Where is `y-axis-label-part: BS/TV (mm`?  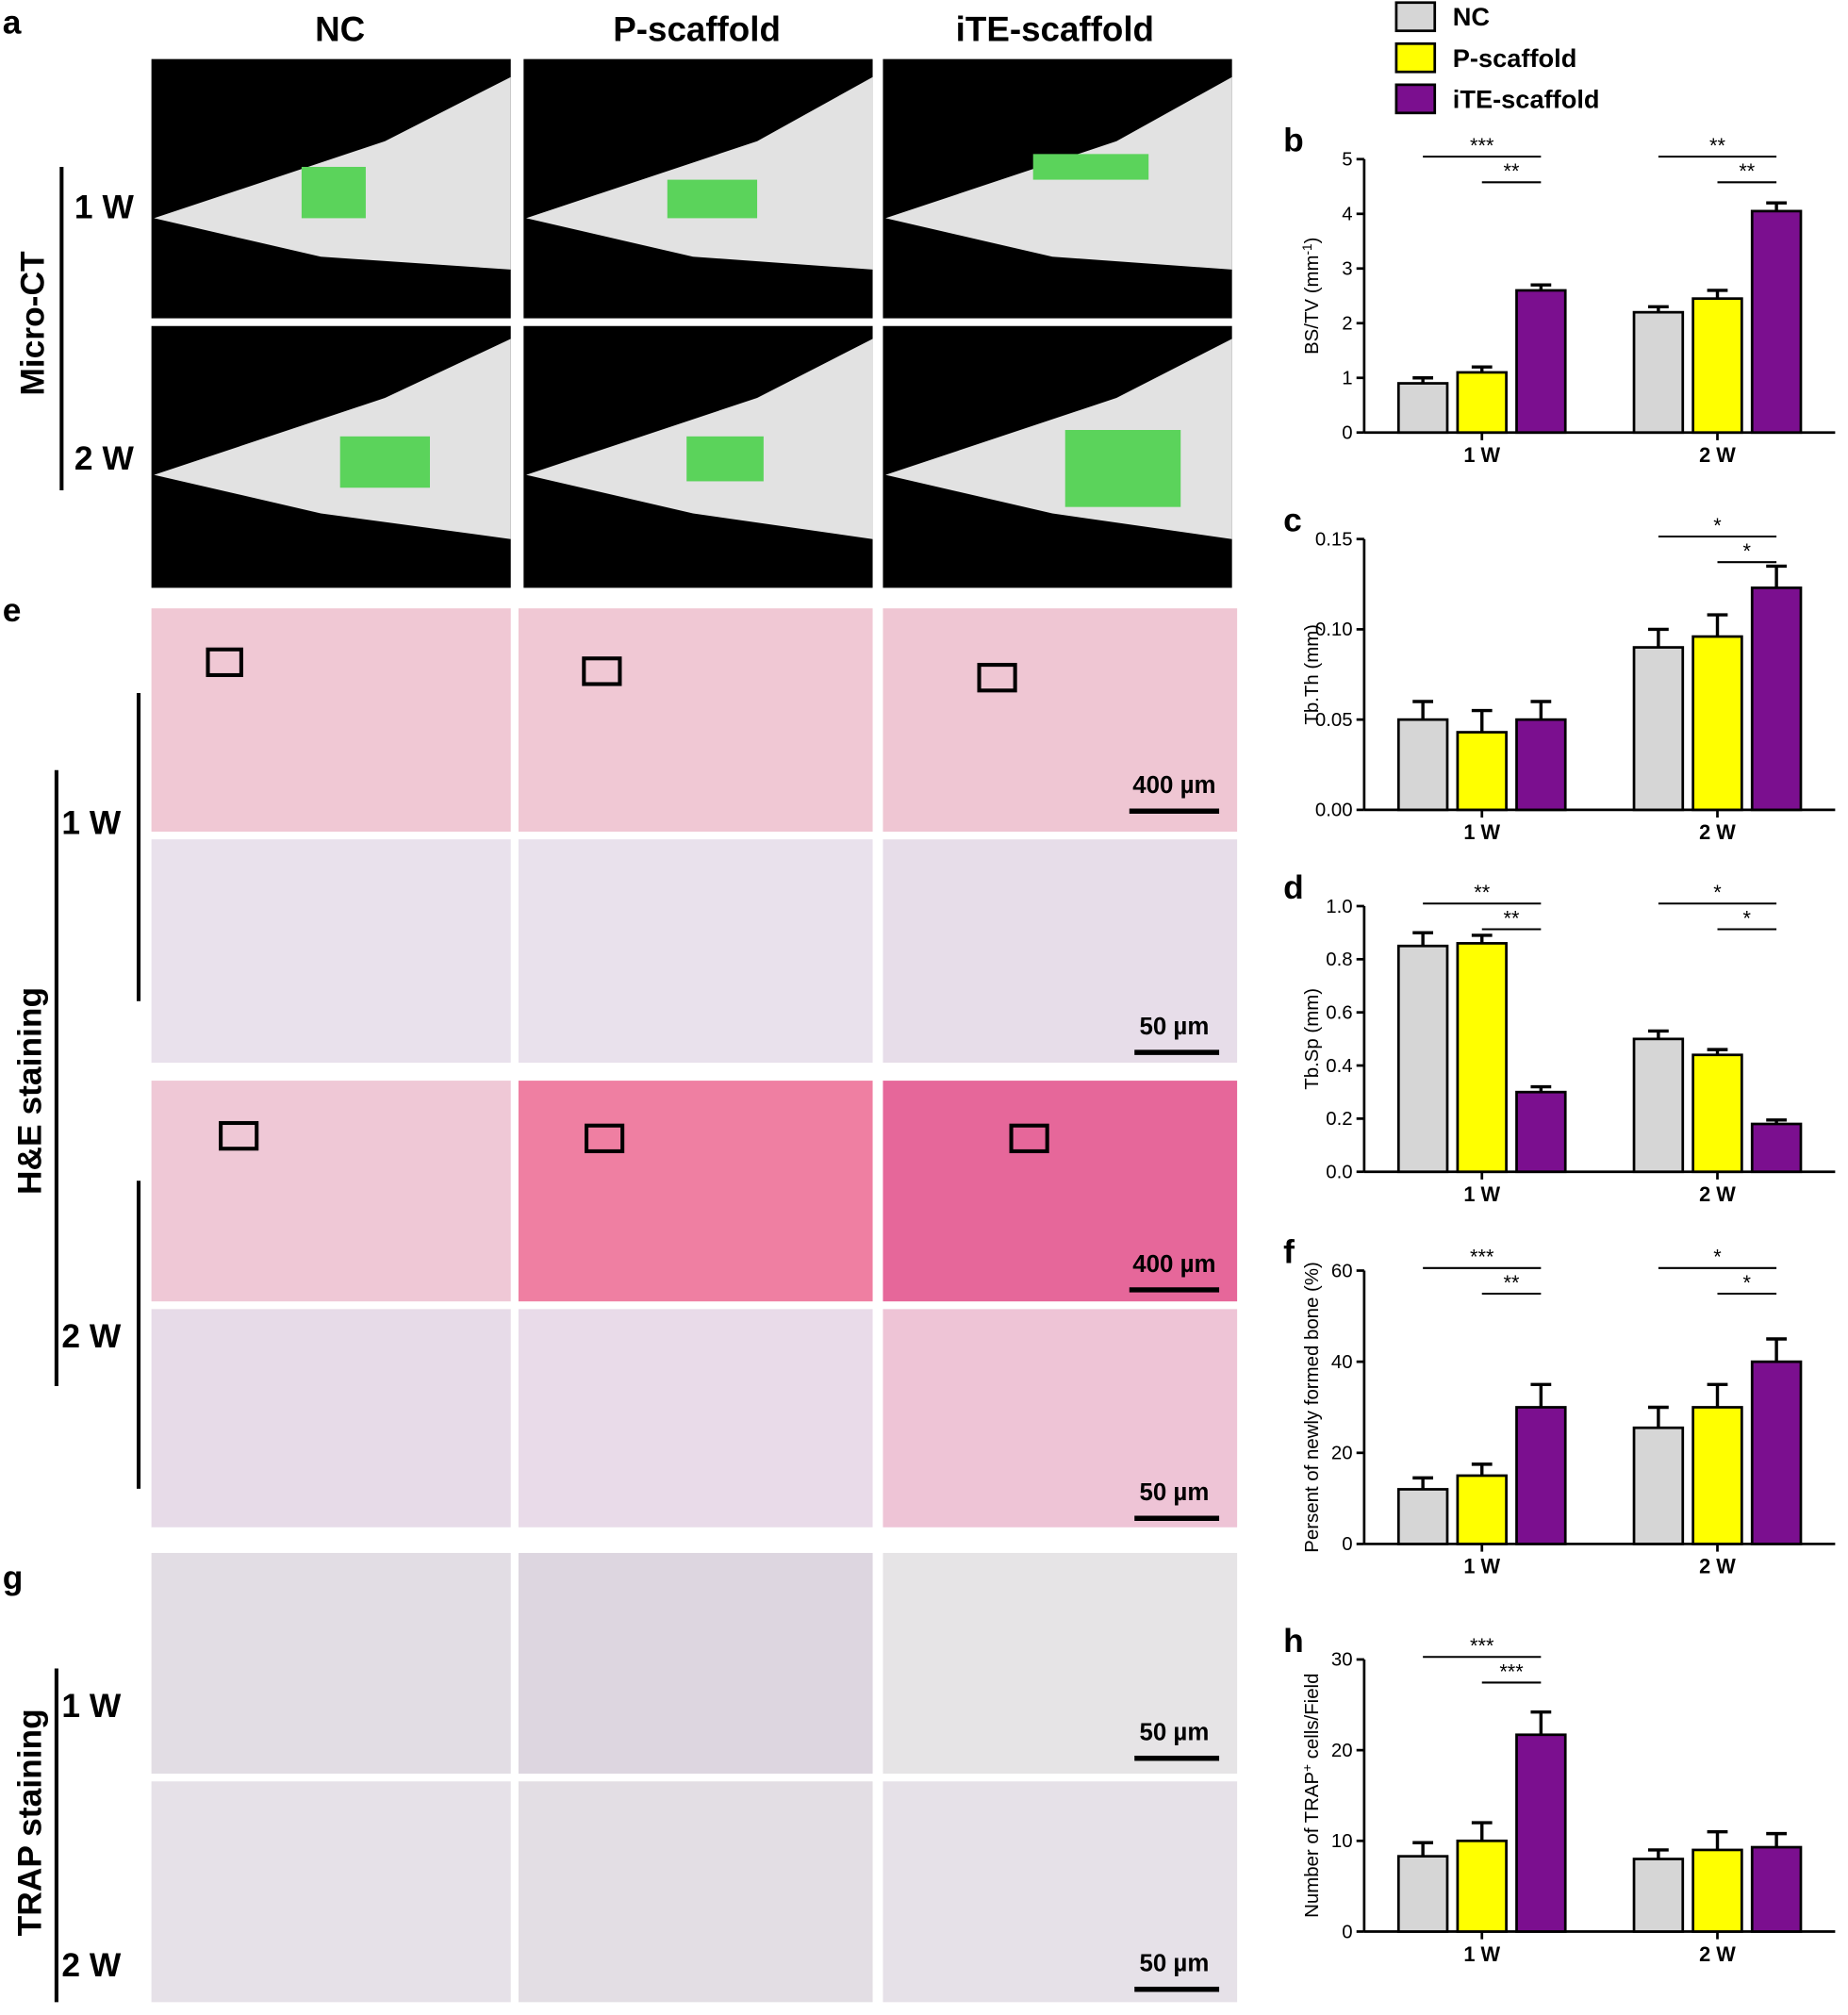 y-axis-label-part: BS/TV (mm is located at coordinates (1312, 304).